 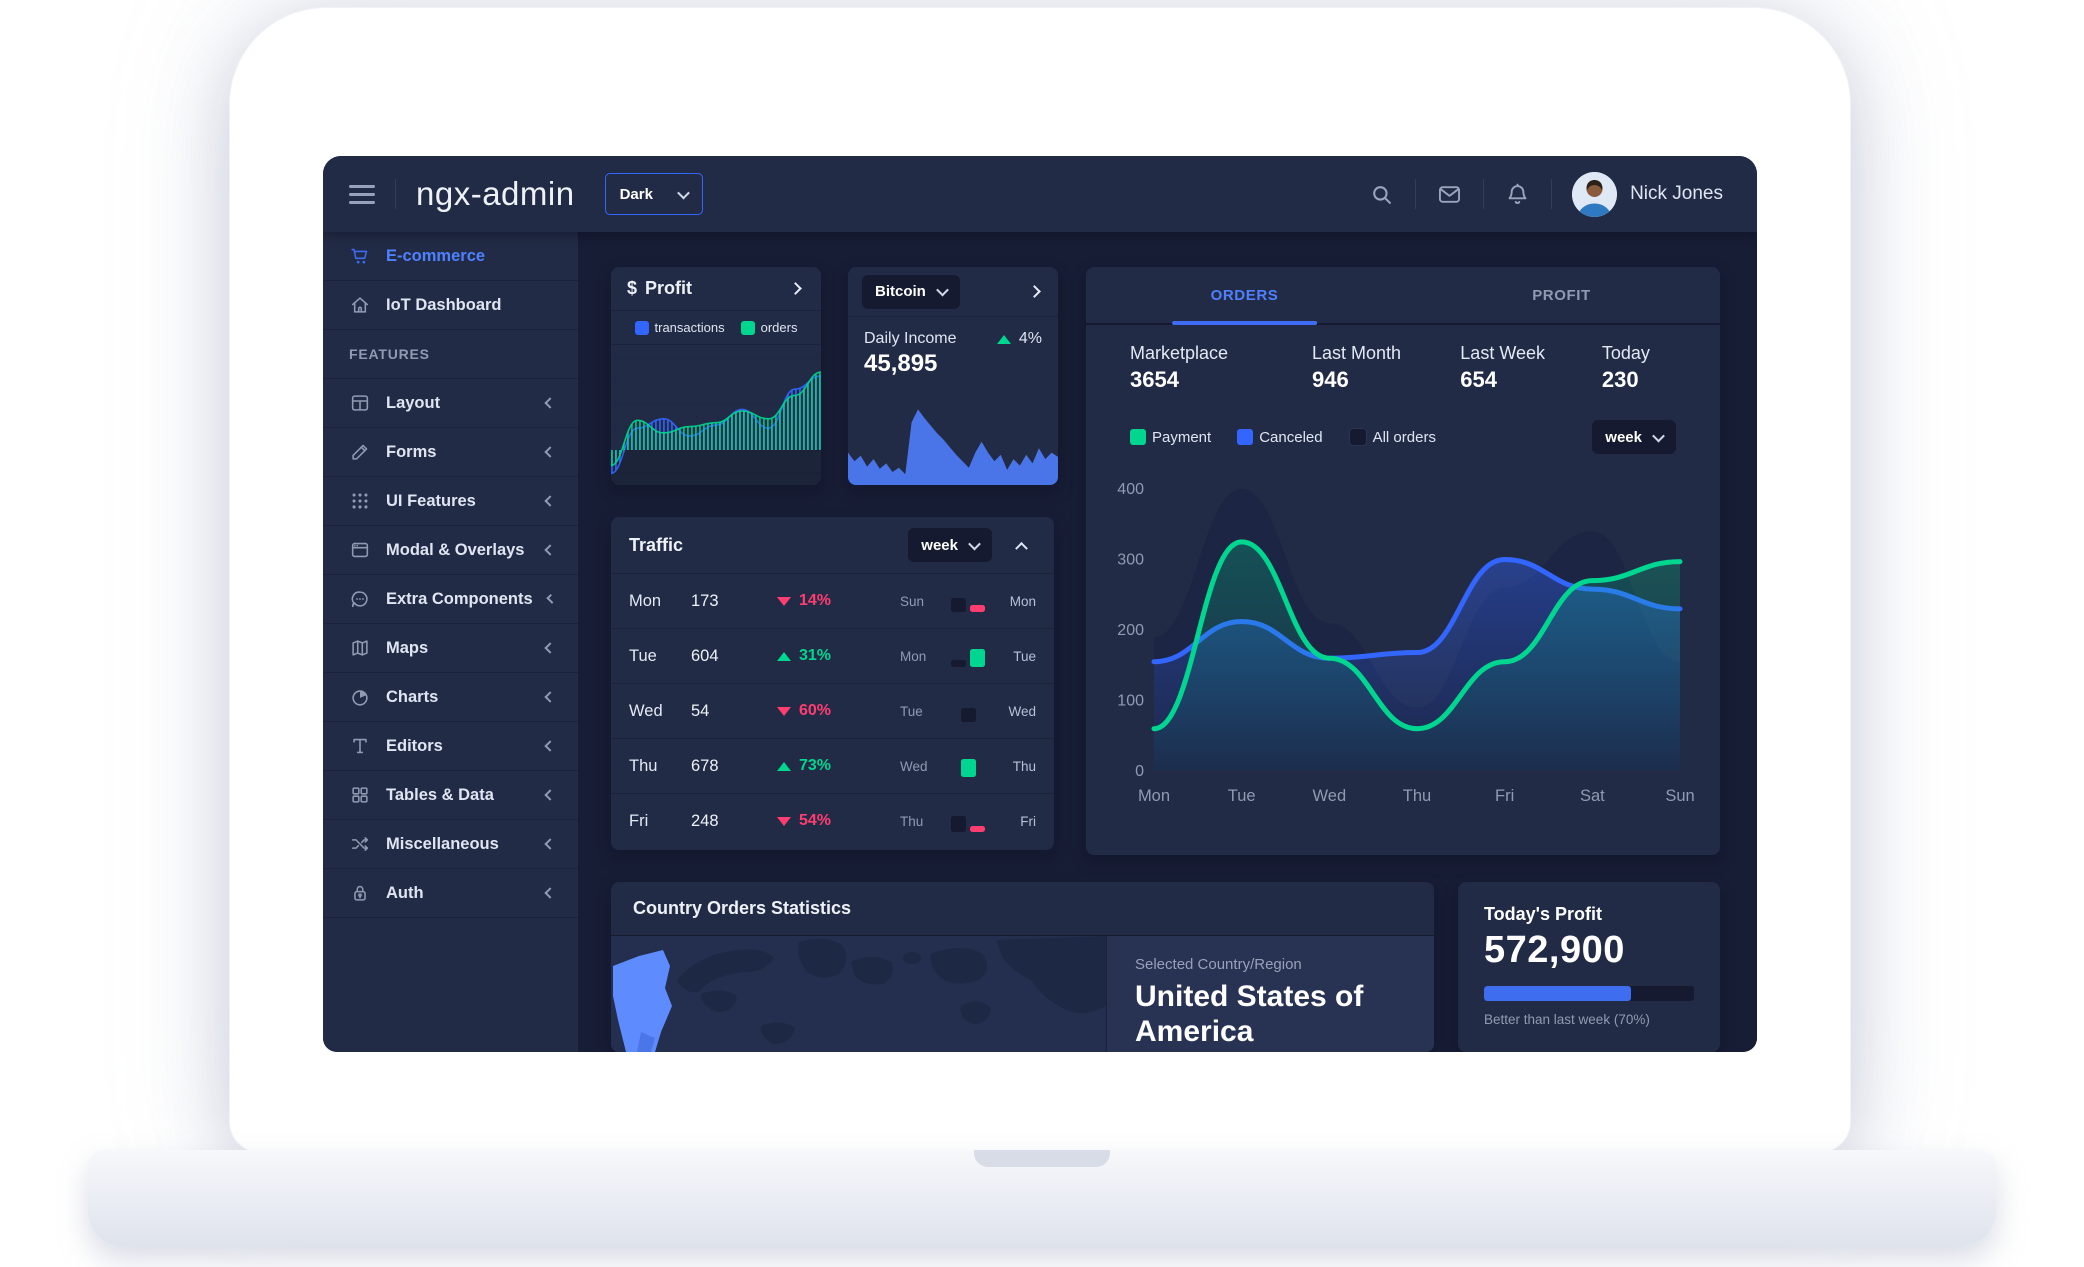 What do you see at coordinates (1130, 701) in the screenshot?
I see `svg-text: 100` at bounding box center [1130, 701].